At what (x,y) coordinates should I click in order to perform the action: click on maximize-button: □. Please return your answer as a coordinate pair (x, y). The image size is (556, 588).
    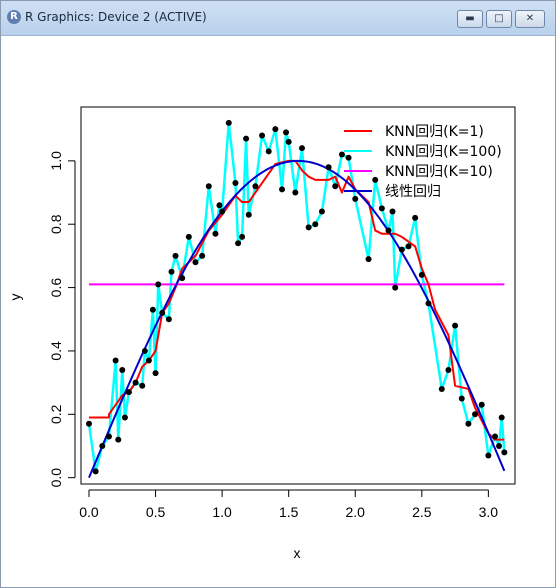
    Looking at the image, I should click on (499, 19).